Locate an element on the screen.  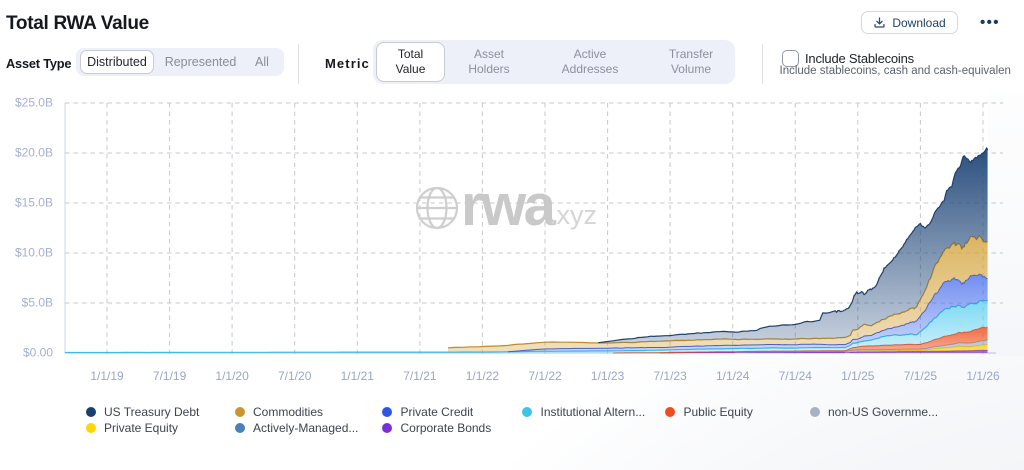
svg-text: 1/1/25 is located at coordinates (858, 376).